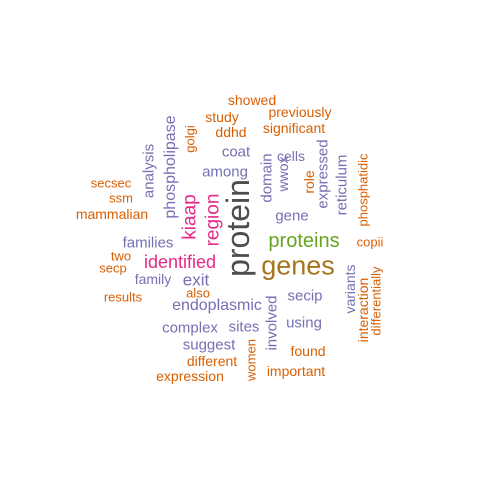 Image resolution: width=480 pixels, height=480 pixels. I want to click on word-role: role, so click(309, 182).